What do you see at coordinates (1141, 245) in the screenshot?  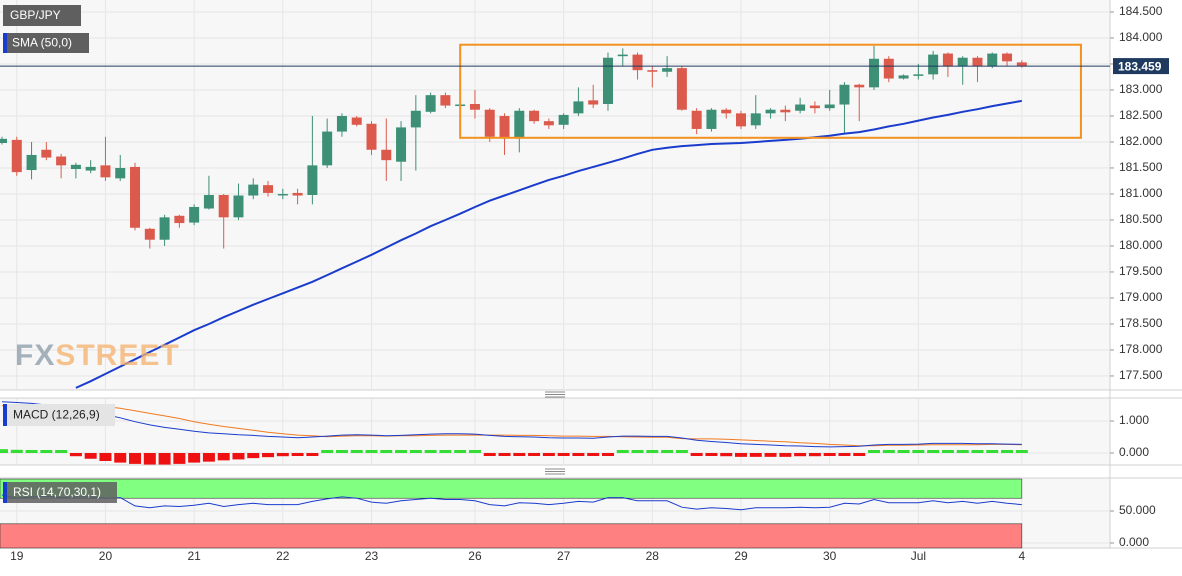 I see `y-tick-label: 180.000` at bounding box center [1141, 245].